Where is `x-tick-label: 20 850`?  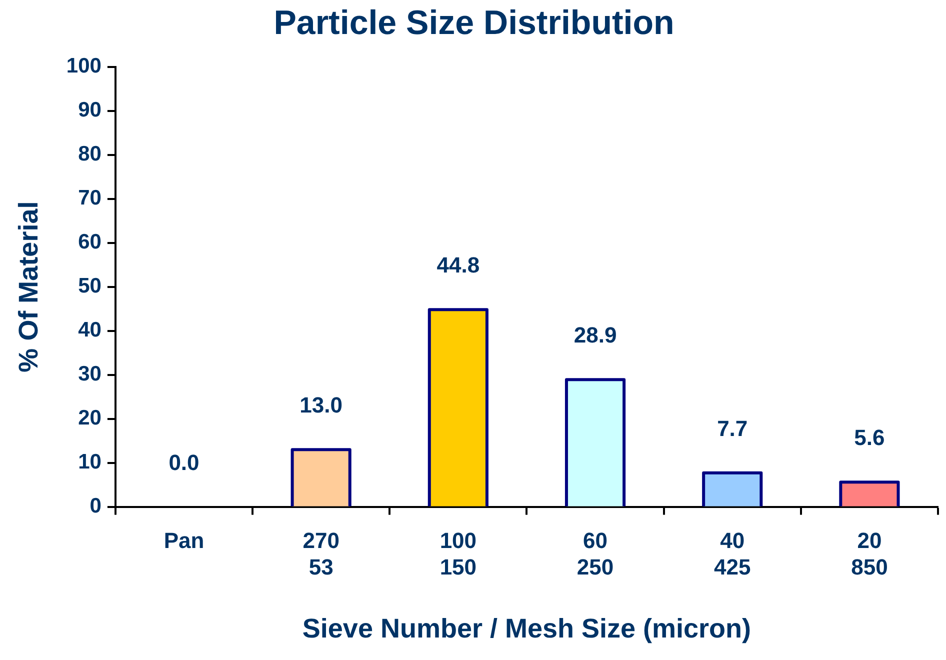 x-tick-label: 20 850 is located at coordinates (869, 554).